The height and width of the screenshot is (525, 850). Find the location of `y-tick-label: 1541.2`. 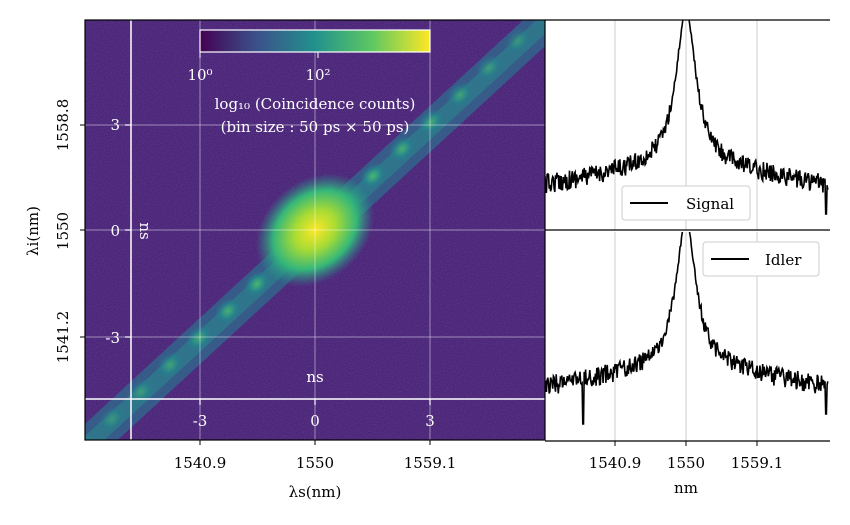

y-tick-label: 1541.2 is located at coordinates (63, 337).